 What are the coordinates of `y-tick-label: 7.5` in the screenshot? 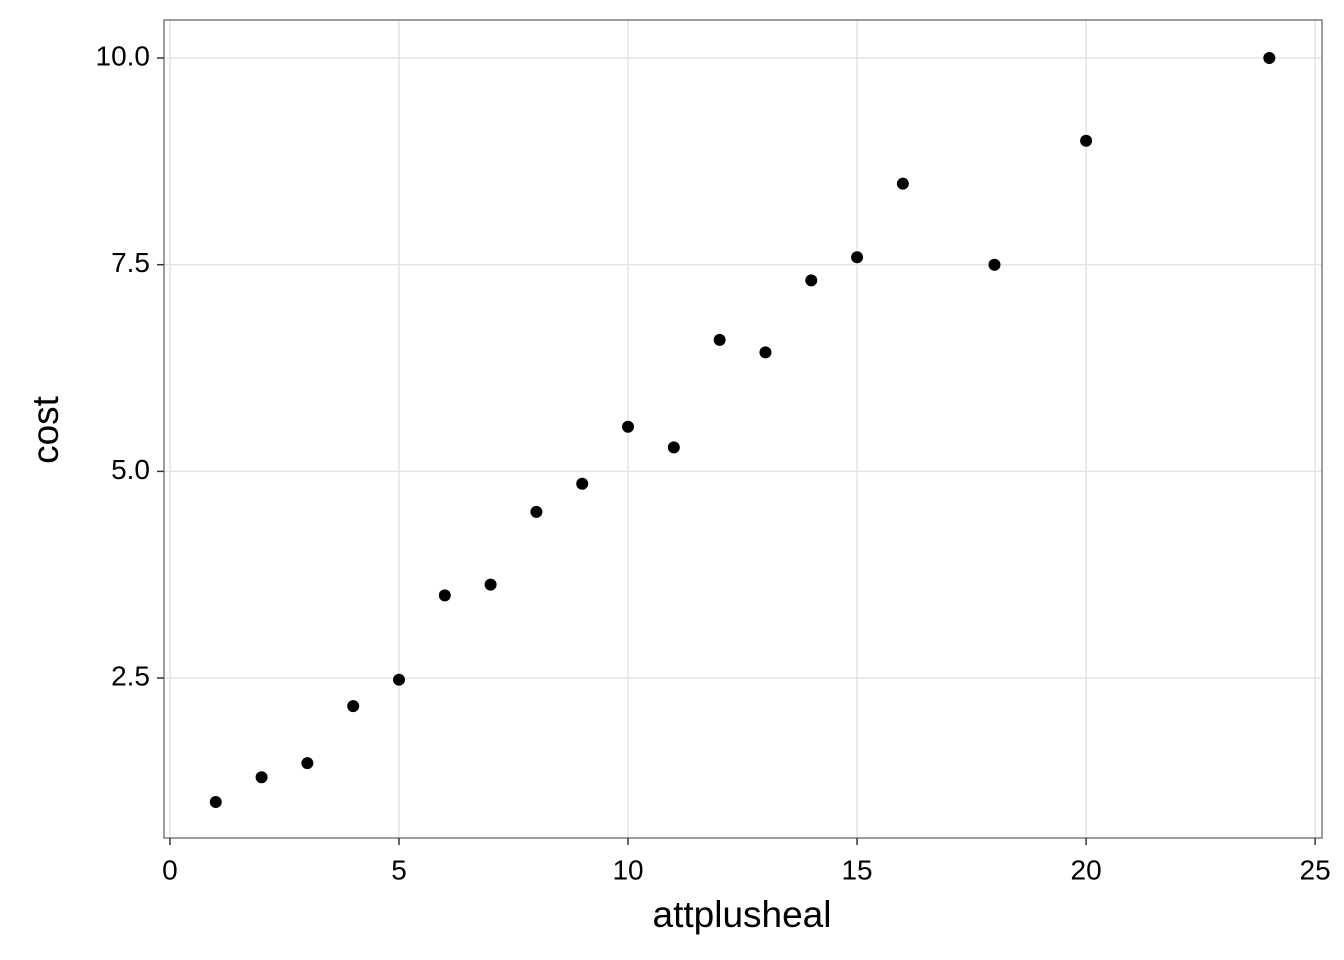 It's located at (130, 262).